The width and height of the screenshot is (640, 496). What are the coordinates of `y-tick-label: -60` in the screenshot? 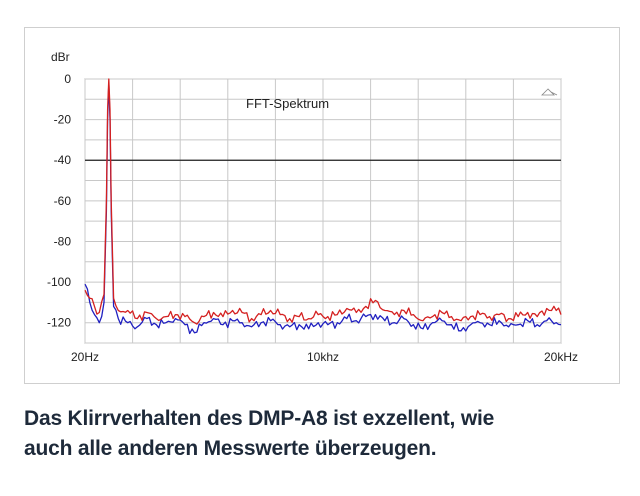 It's located at (63, 201).